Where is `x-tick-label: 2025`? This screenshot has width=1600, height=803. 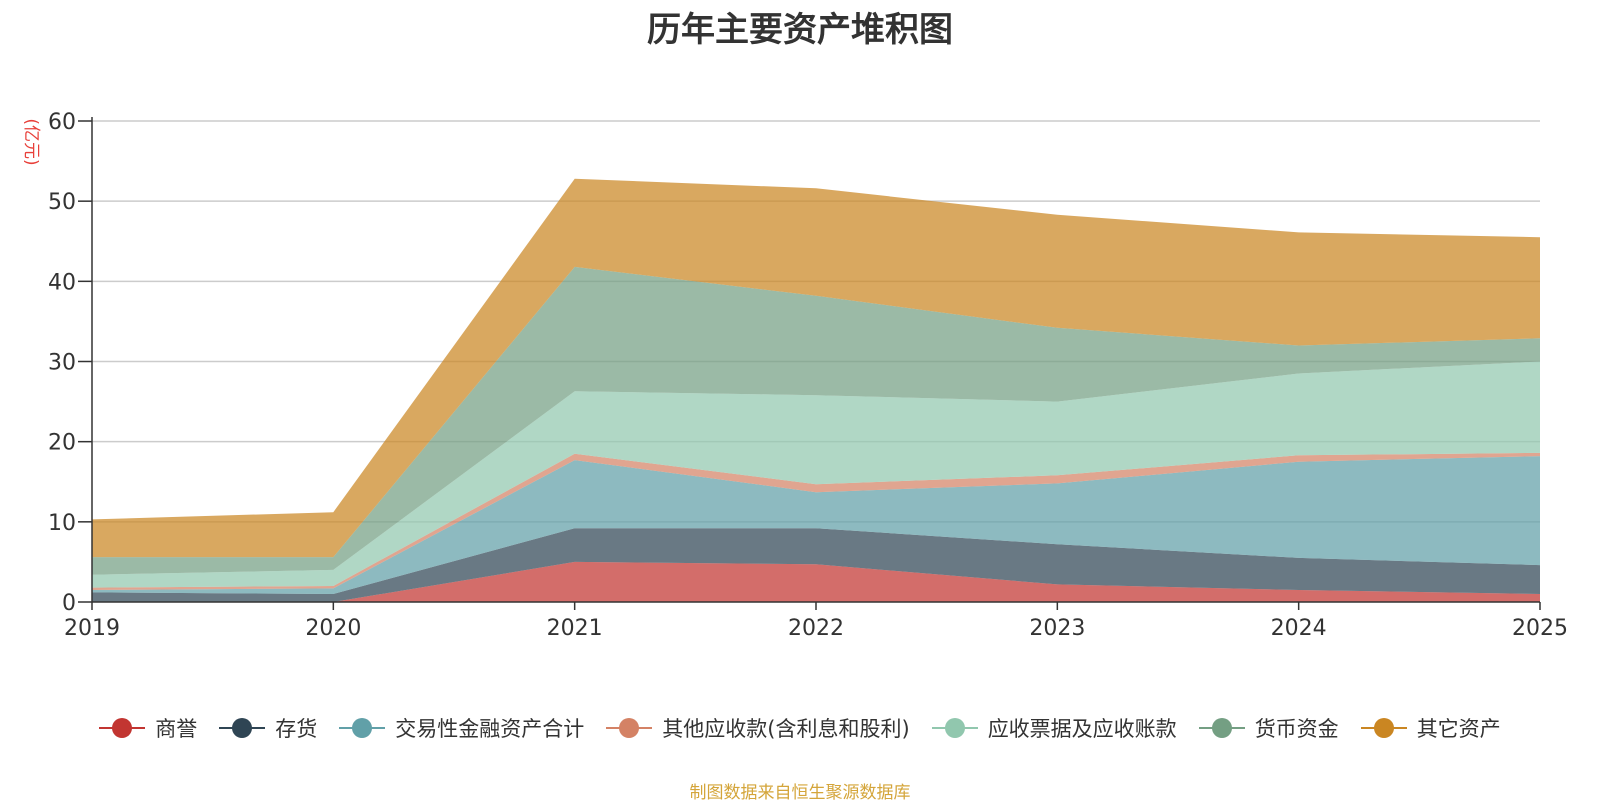 x-tick-label: 2025 is located at coordinates (1540, 628).